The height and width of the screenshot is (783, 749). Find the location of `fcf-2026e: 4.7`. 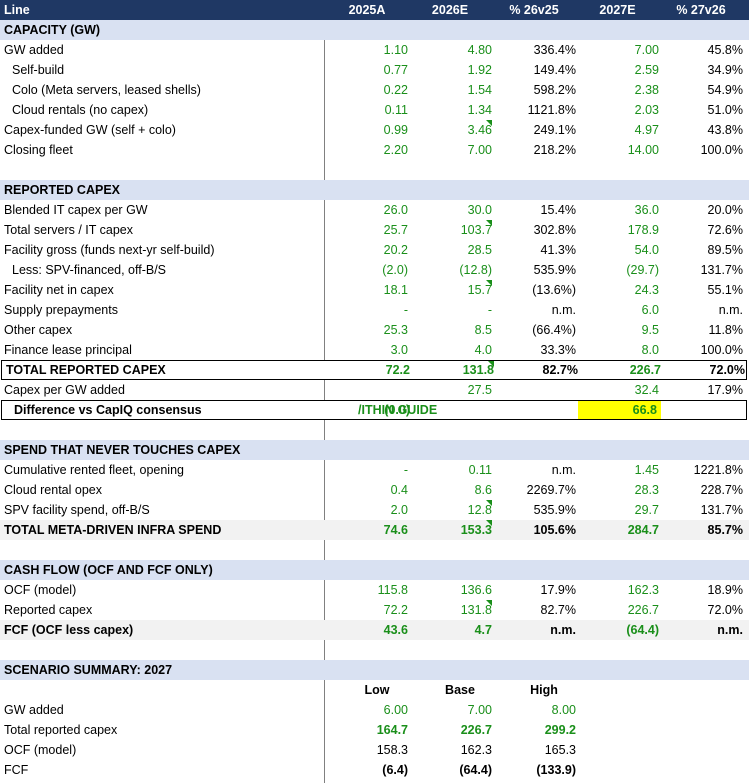

fcf-2026e: 4.7 is located at coordinates (483, 630).